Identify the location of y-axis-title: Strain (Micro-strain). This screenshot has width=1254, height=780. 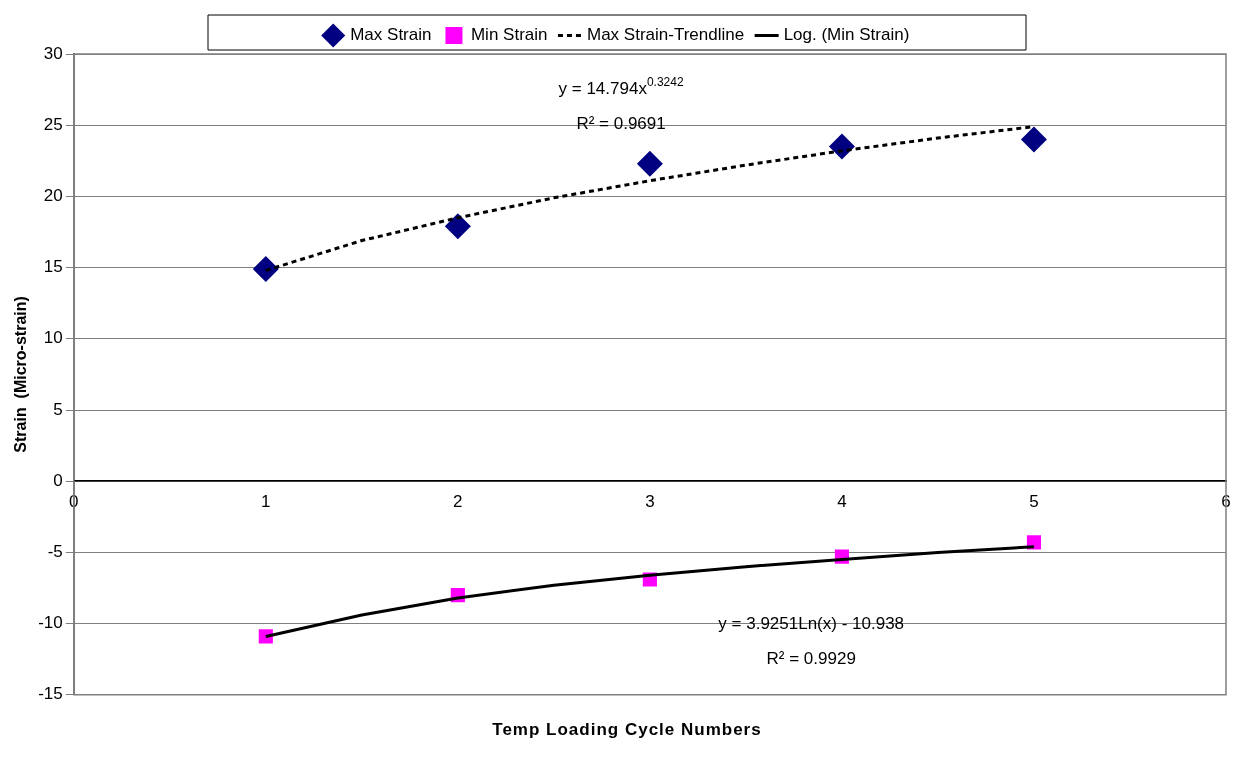
(21, 374).